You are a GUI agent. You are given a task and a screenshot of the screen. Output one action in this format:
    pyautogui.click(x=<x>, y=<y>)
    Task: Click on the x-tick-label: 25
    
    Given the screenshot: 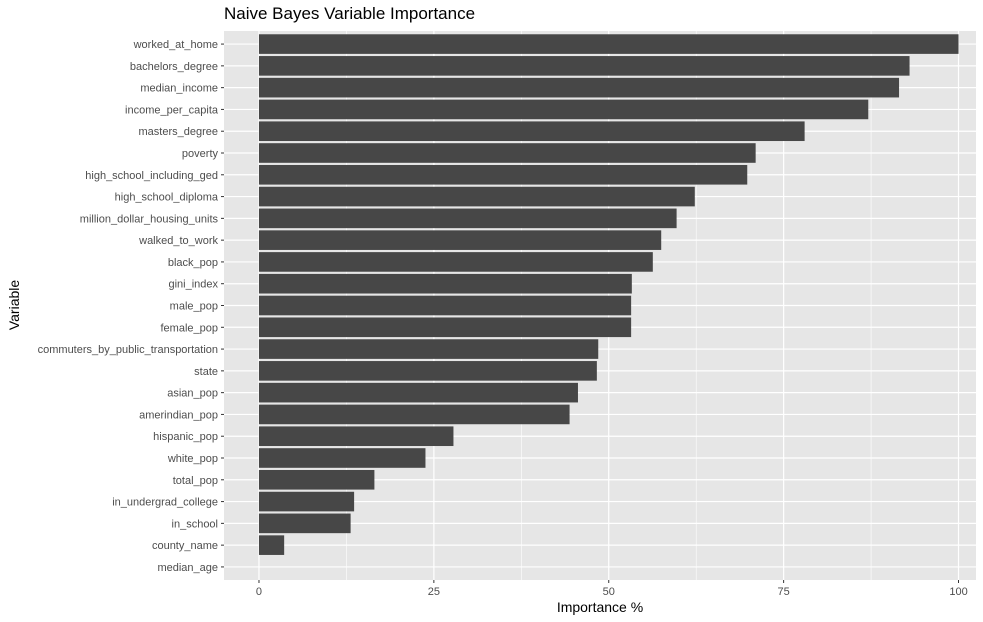 What is the action you would take?
    pyautogui.click(x=434, y=592)
    